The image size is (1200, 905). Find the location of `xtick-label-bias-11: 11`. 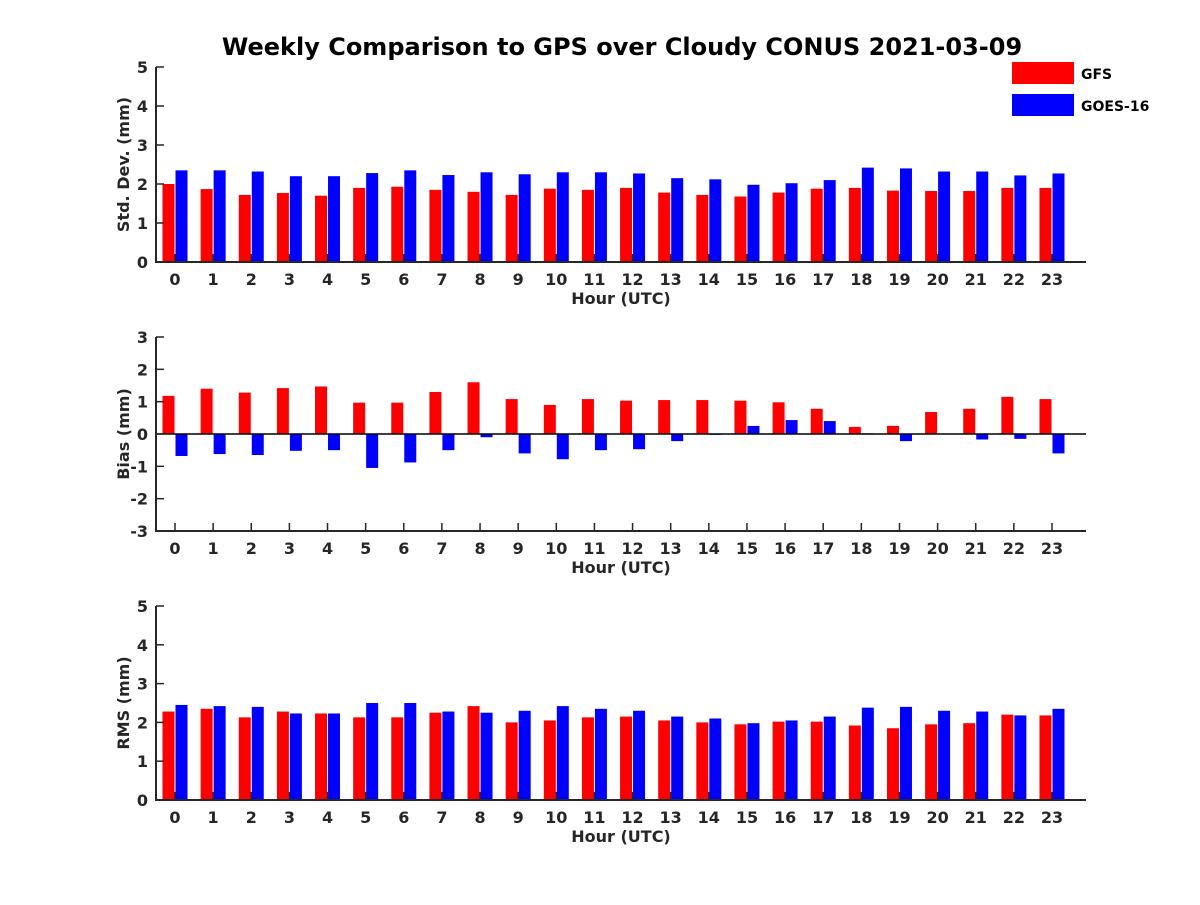

xtick-label-bias-11: 11 is located at coordinates (594, 548).